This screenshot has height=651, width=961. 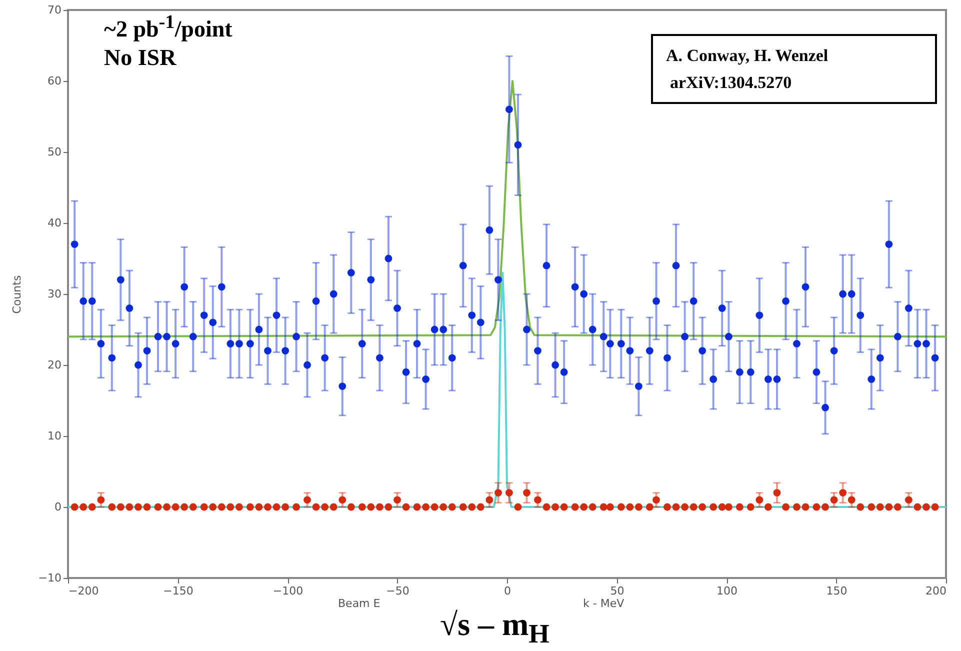 What do you see at coordinates (55, 81) in the screenshot?
I see `y-tick-label: 60` at bounding box center [55, 81].